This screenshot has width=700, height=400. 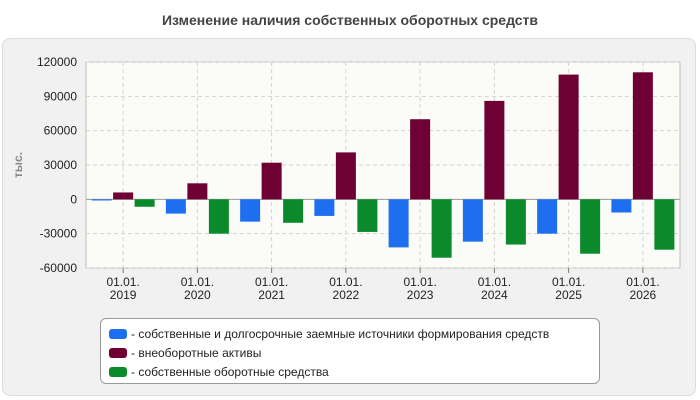 I want to click on x-tick-label: 2021, so click(x=271, y=295).